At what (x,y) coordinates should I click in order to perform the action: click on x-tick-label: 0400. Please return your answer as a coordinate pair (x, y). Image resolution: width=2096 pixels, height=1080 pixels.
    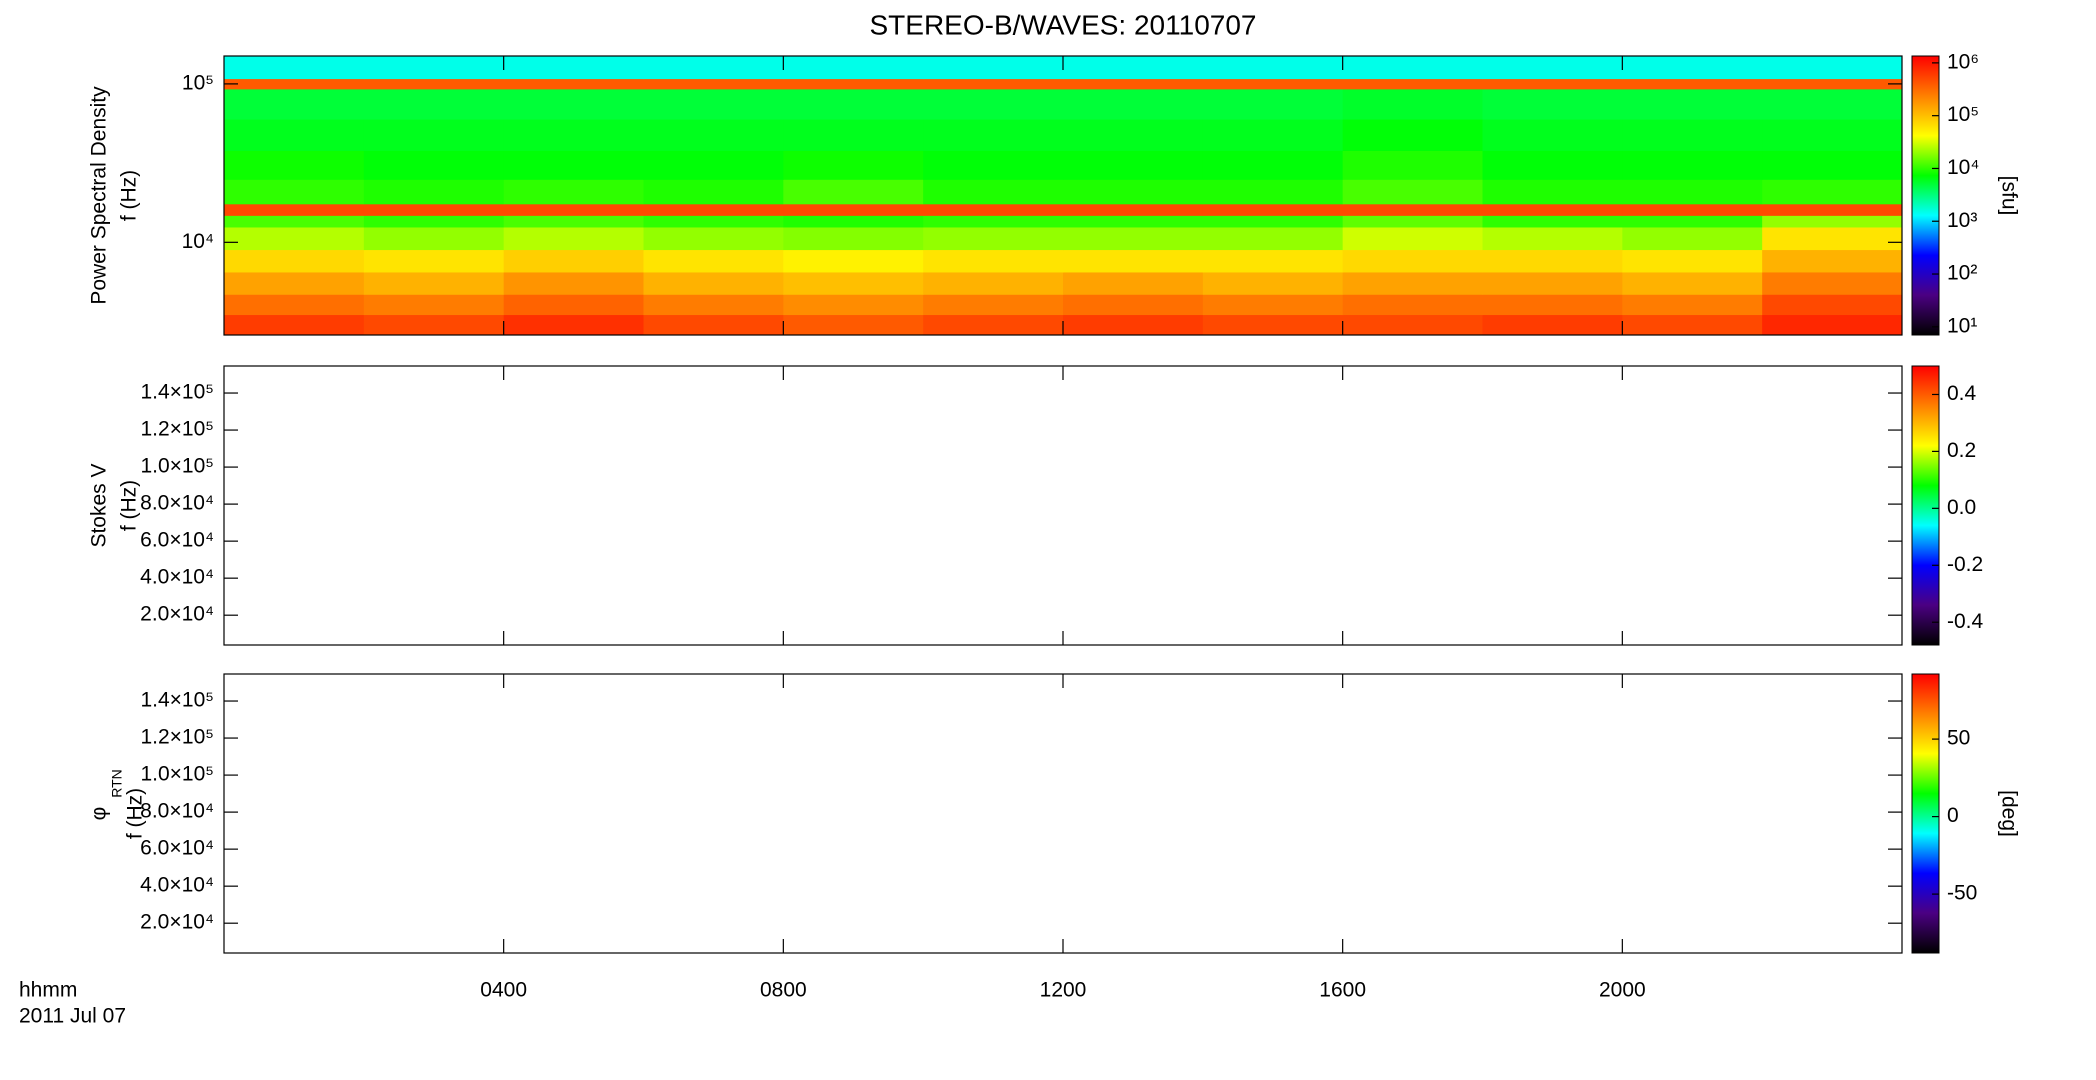
    Looking at the image, I should click on (503, 990).